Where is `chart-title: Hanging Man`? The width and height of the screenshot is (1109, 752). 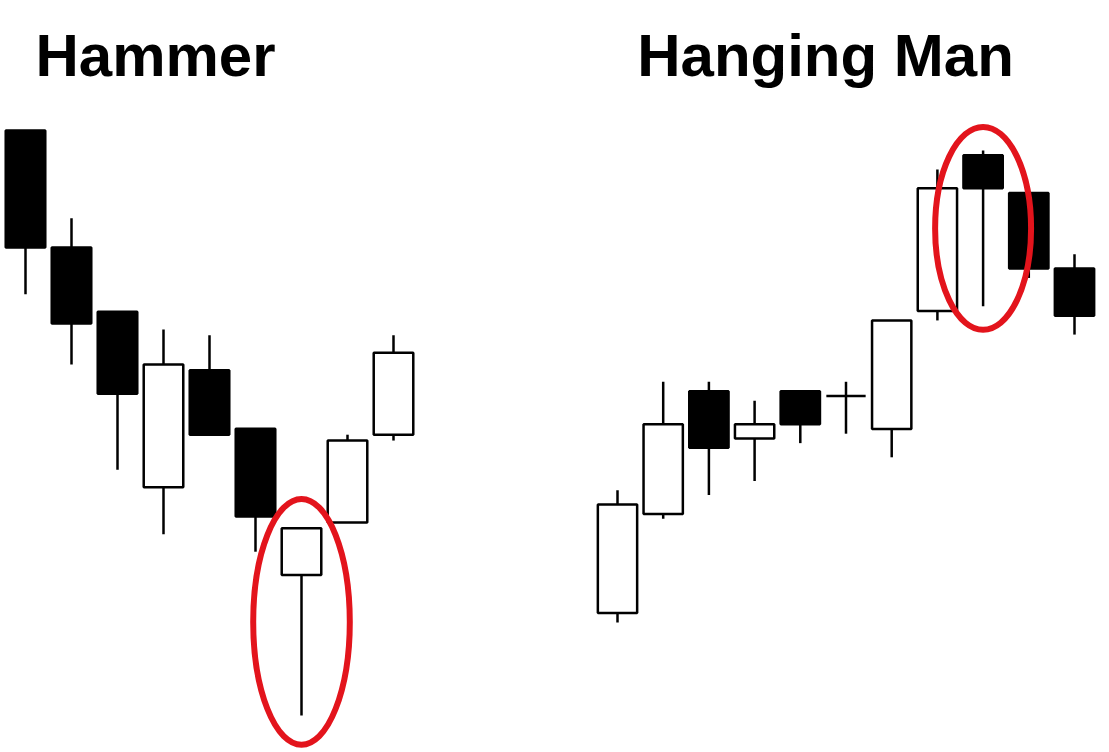
chart-title: Hanging Man is located at coordinates (825, 55).